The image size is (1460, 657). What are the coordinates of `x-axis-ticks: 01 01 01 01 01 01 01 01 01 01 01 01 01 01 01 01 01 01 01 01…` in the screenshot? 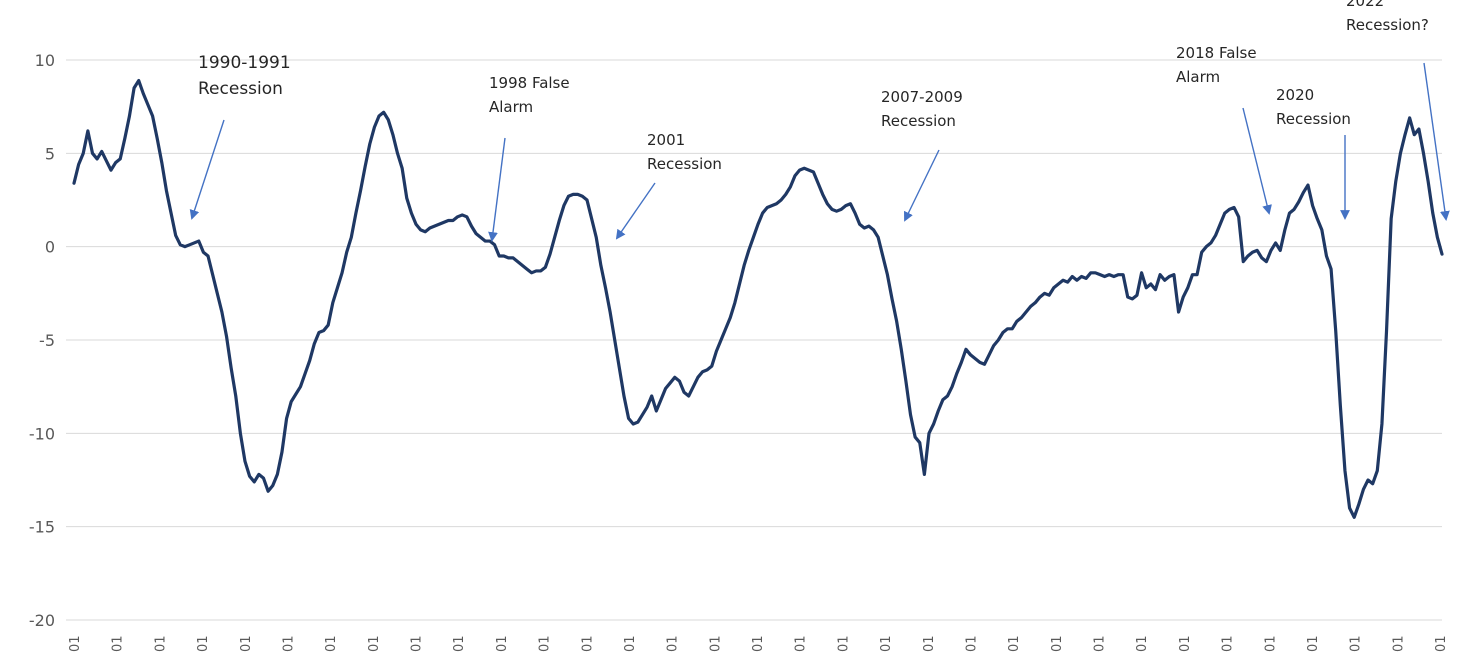 It's located at (758, 643).